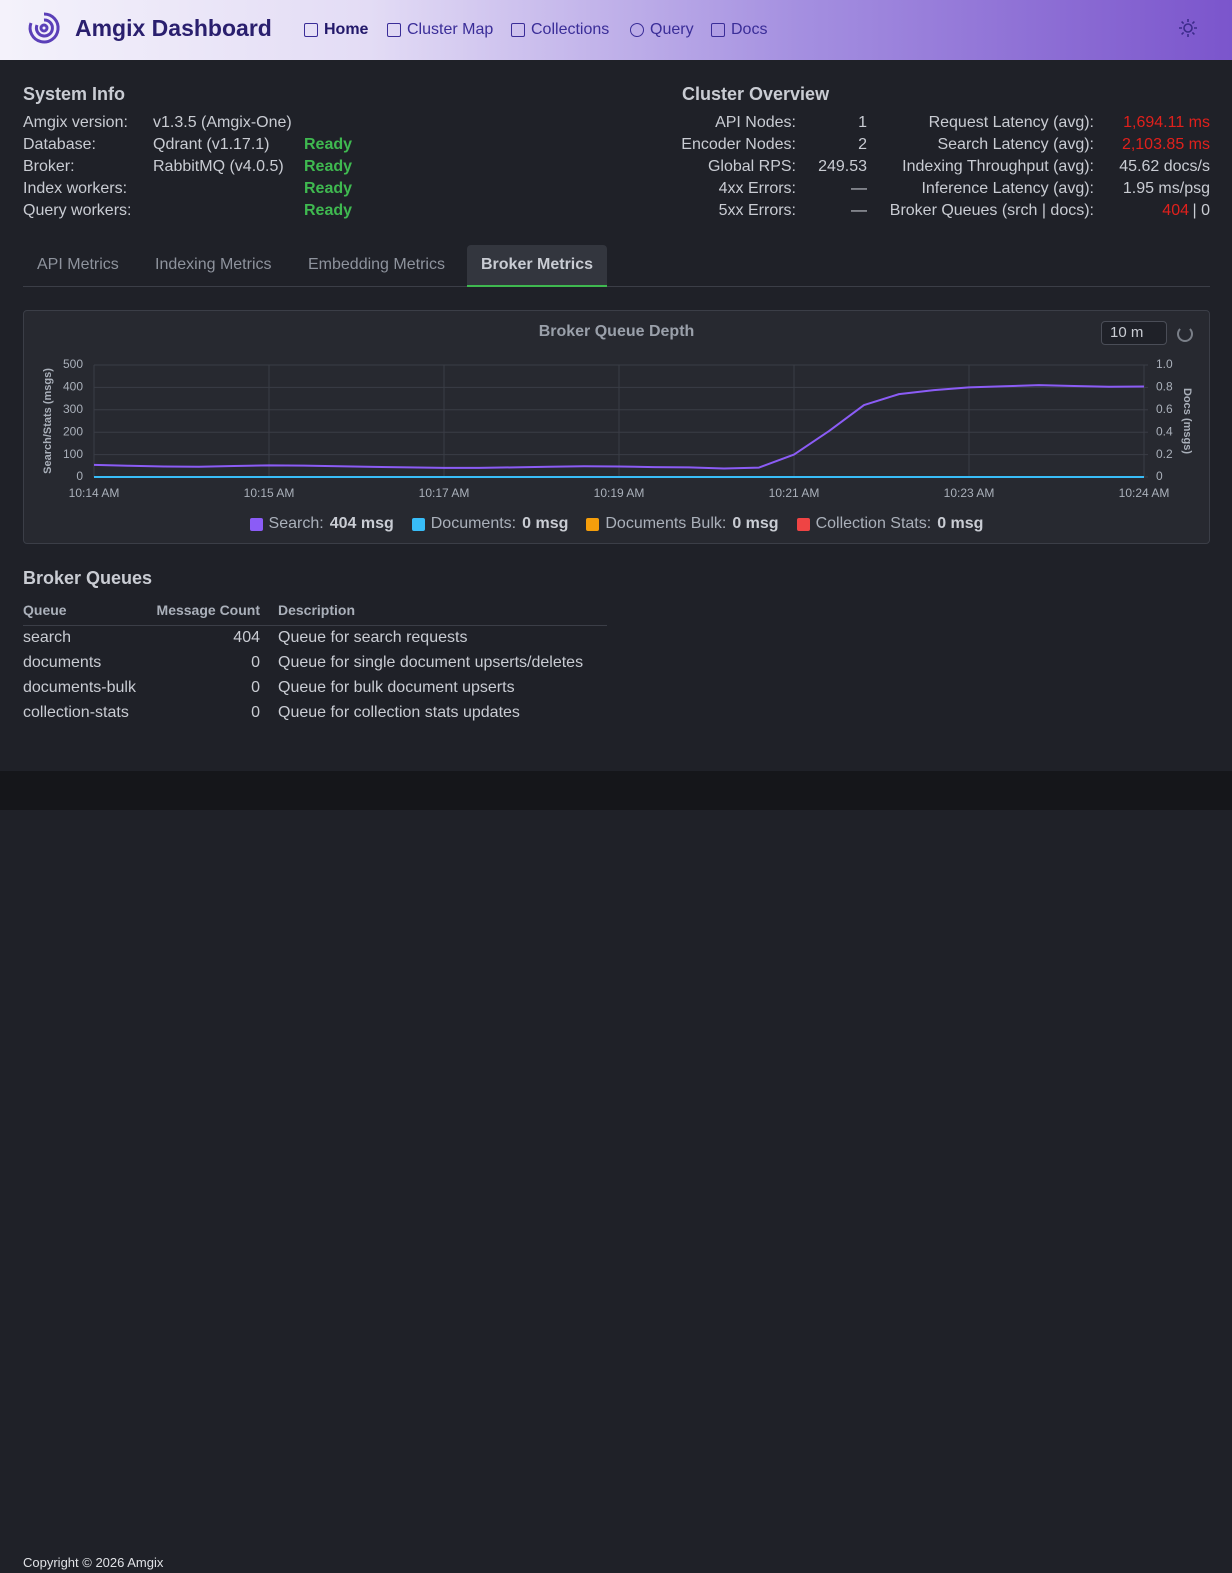 The image size is (1232, 1573). What do you see at coordinates (76, 712) in the screenshot?
I see `table-cell: collection-stats` at bounding box center [76, 712].